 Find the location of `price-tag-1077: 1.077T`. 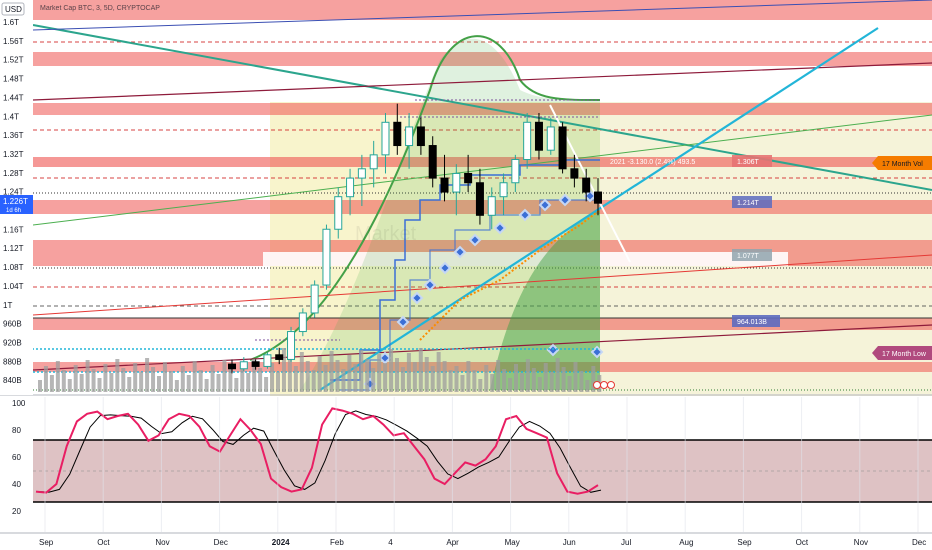

price-tag-1077: 1.077T is located at coordinates (752, 255).